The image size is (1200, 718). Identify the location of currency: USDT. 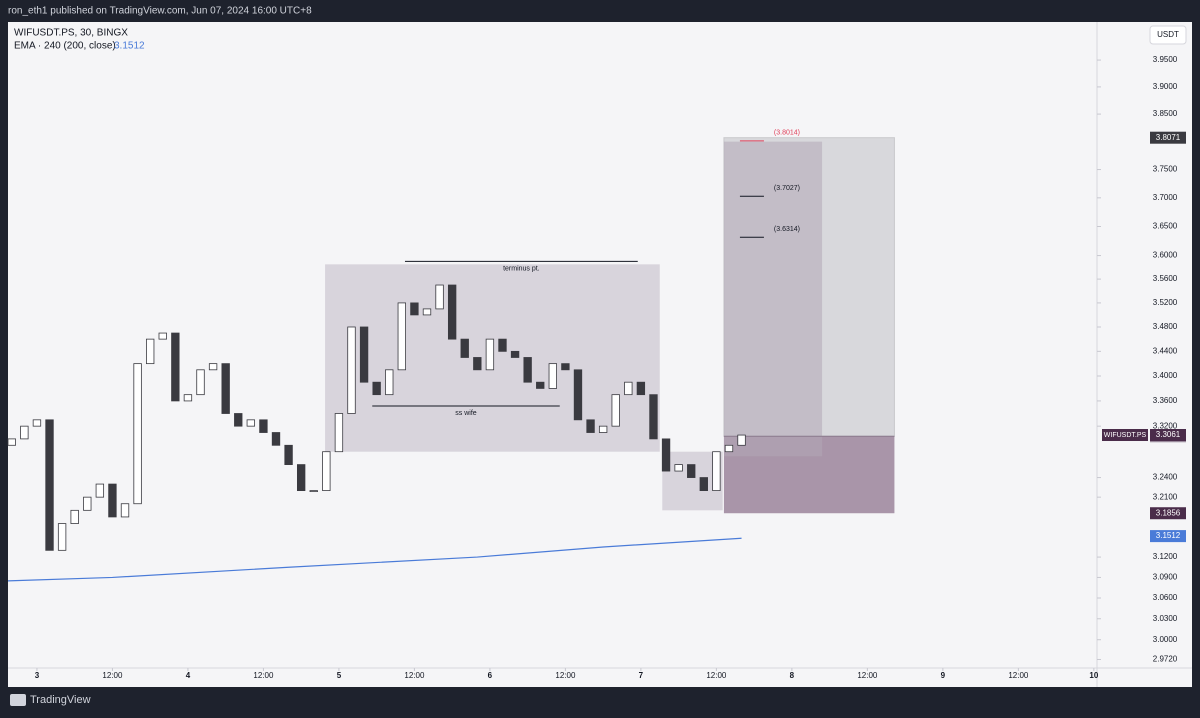
(1168, 34).